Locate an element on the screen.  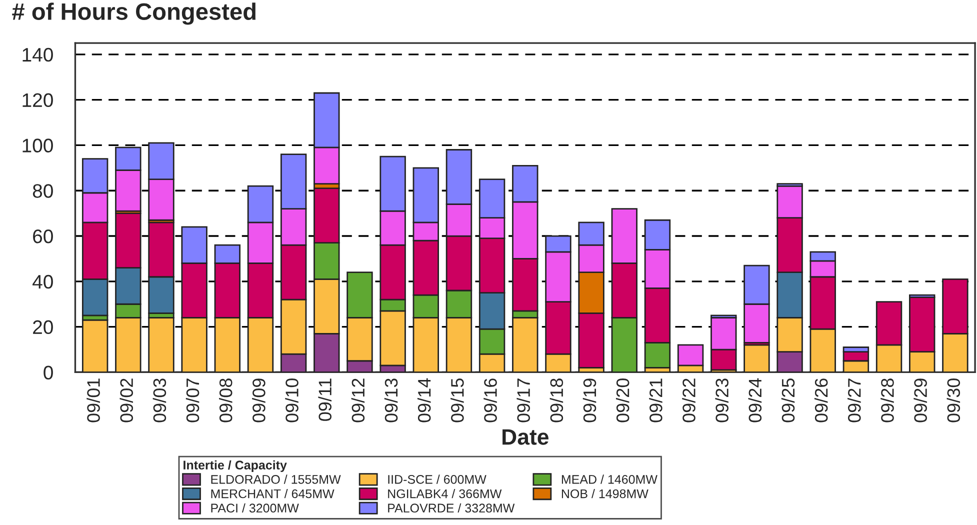
y-tick-label: 120 is located at coordinates (37, 100).